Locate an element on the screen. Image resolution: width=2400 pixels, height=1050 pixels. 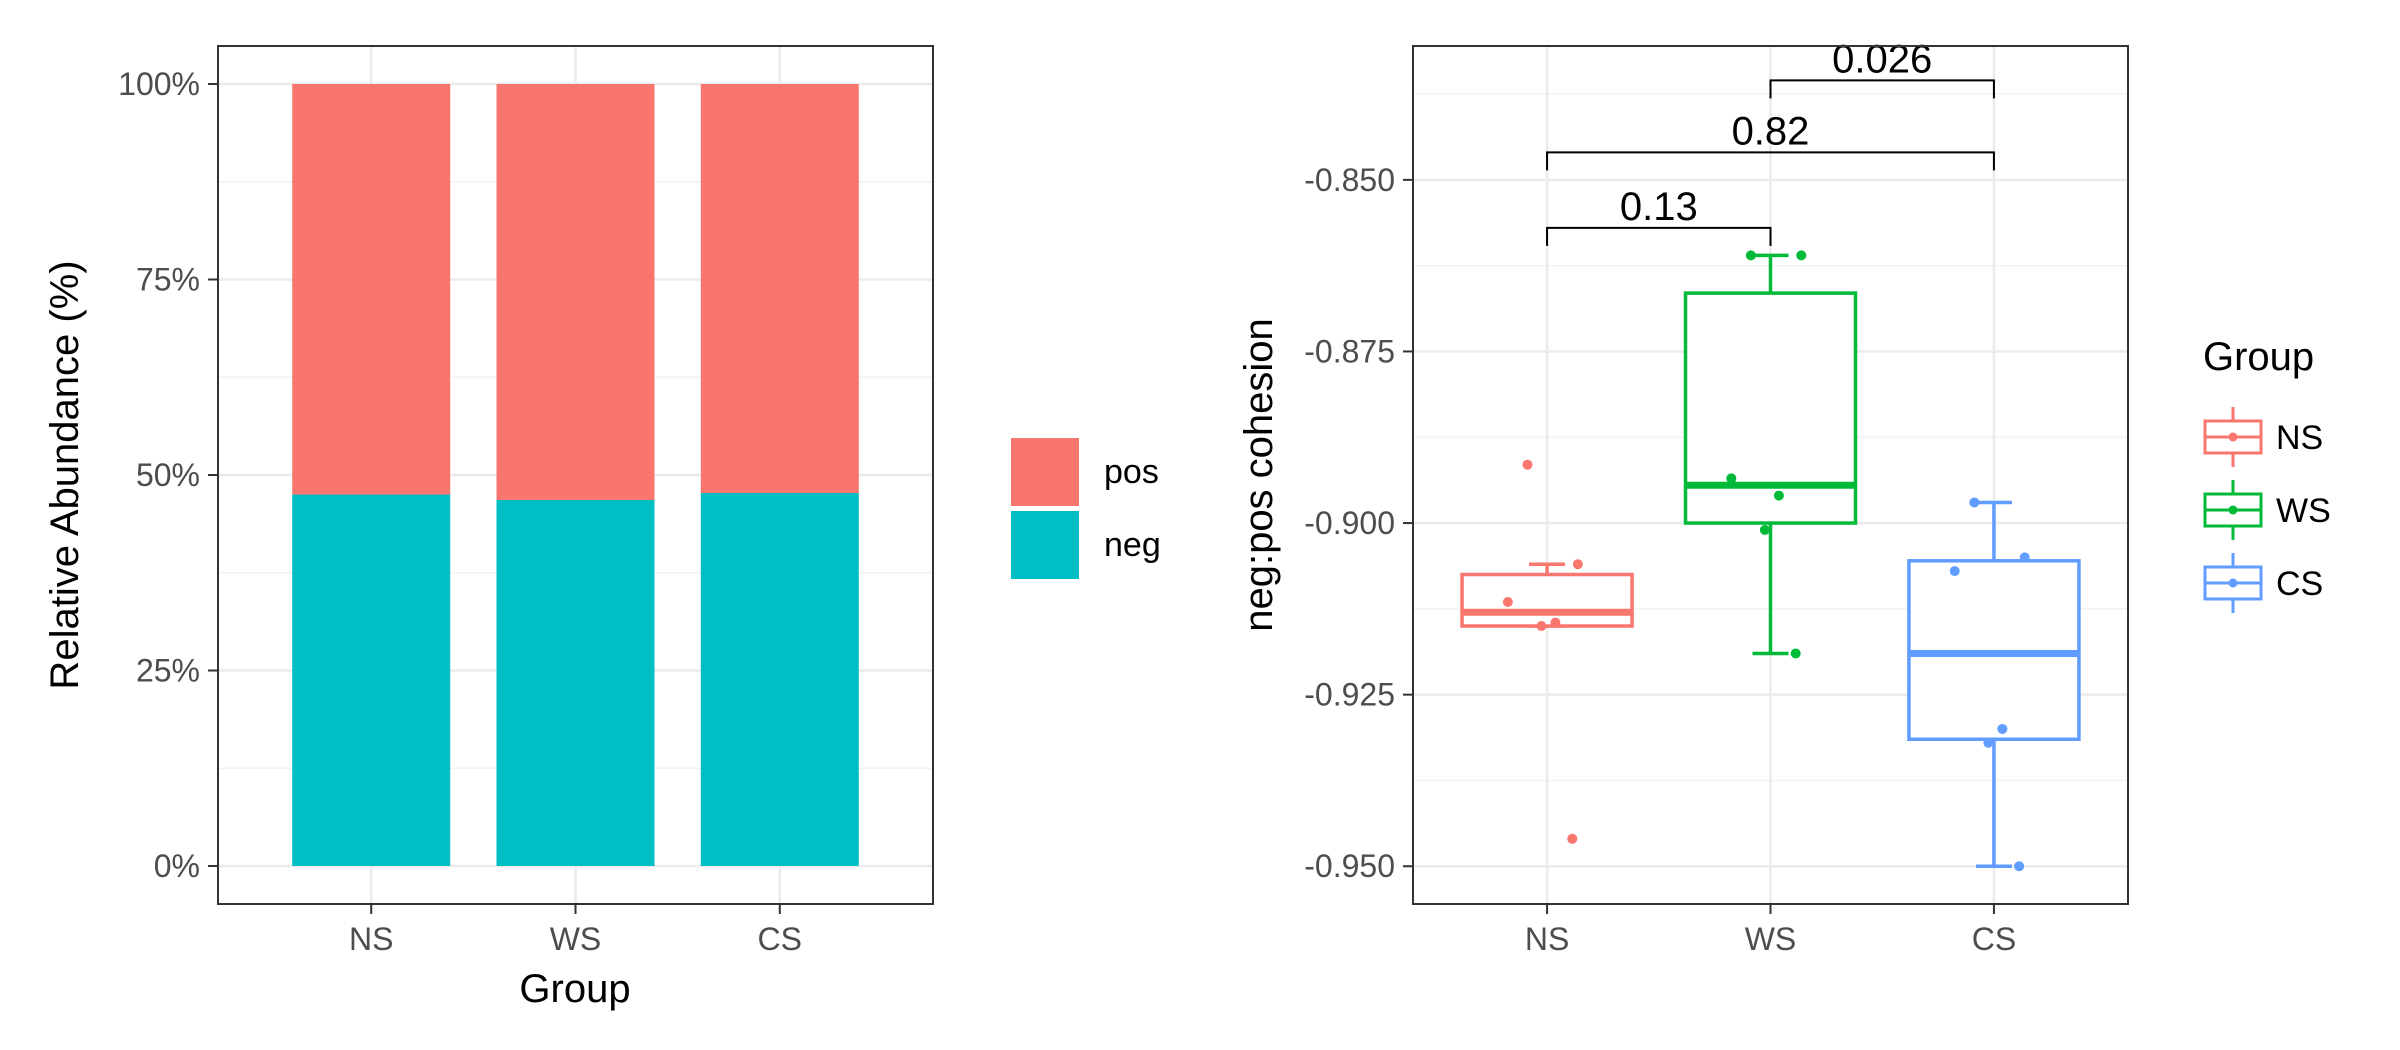
bar-legend-key-neg is located at coordinates (1045, 545).